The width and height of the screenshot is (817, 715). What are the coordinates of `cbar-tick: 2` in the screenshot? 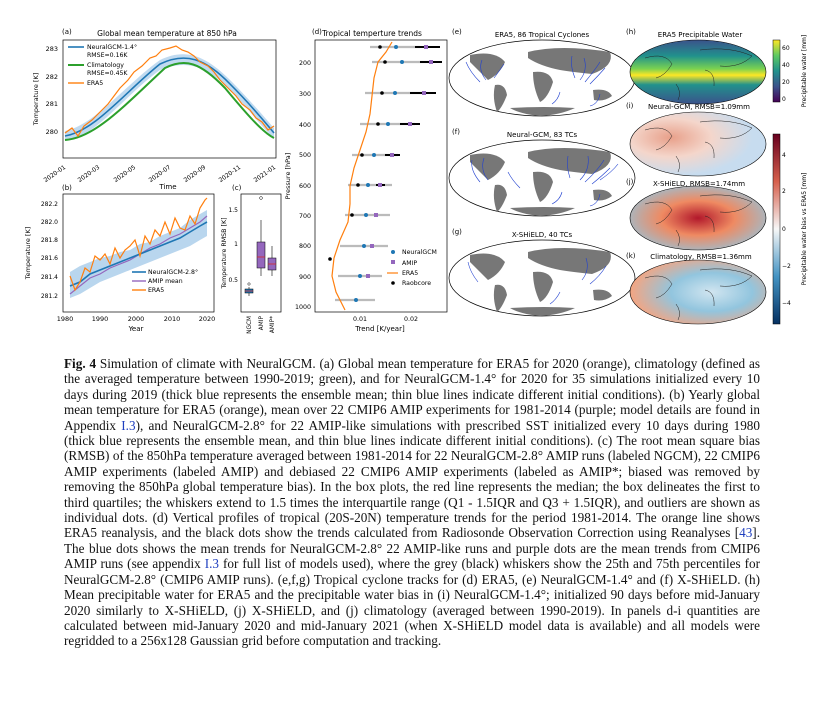 It's located at (784, 191).